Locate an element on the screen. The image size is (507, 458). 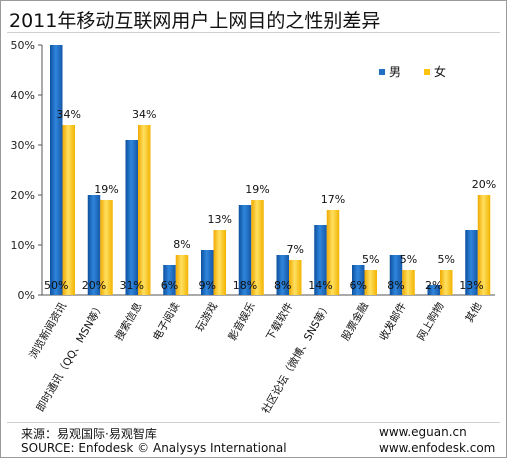
category-label: 影音娱乐 is located at coordinates (242, 321).